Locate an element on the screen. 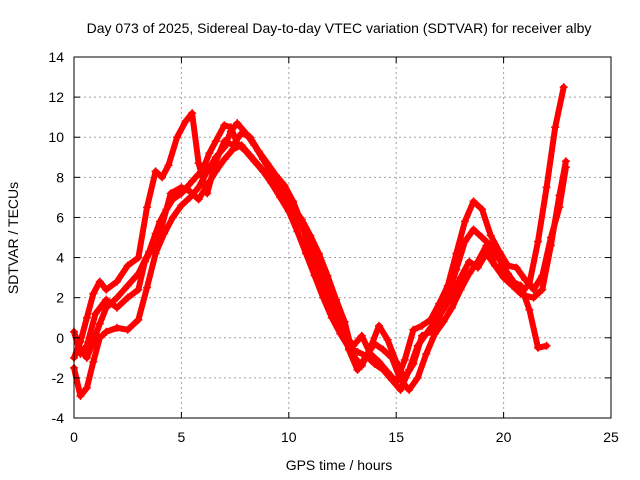  y-tick-label: 4 is located at coordinates (60, 258).